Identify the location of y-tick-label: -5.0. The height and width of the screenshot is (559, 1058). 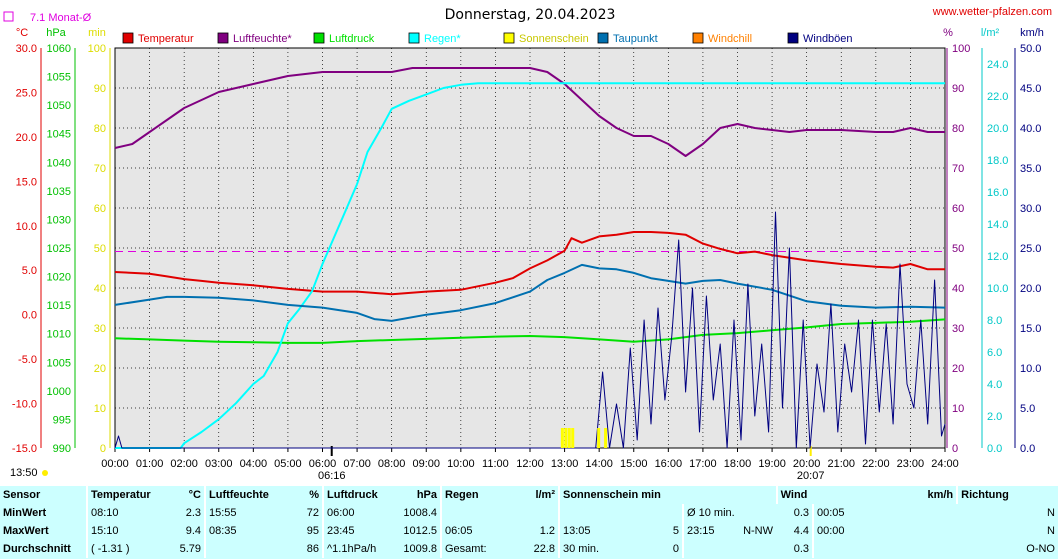
(27, 360).